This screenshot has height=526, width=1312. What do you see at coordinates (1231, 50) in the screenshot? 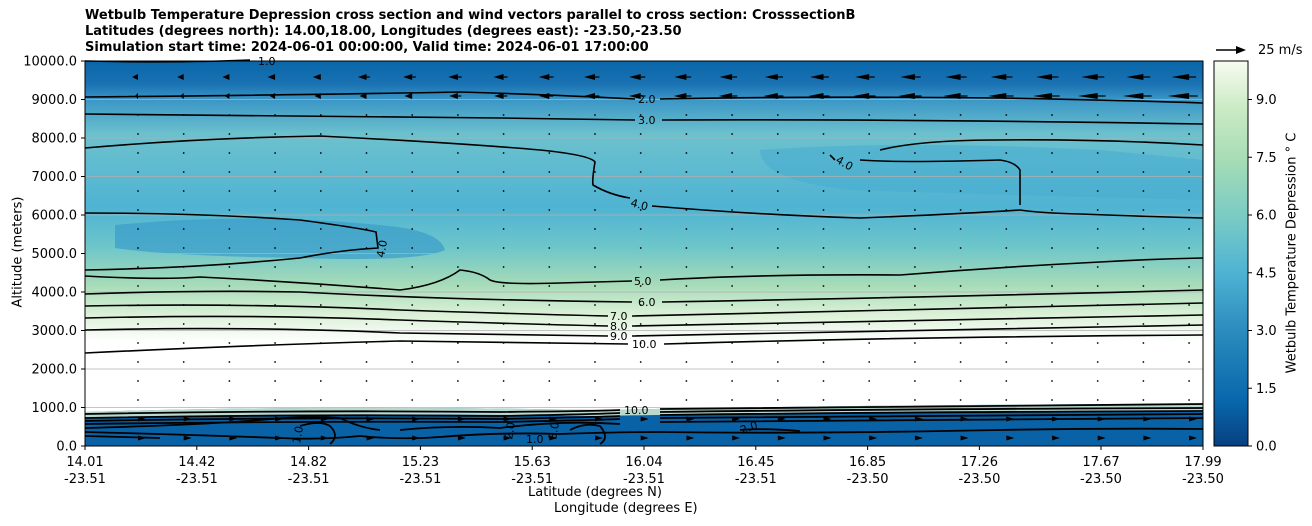
I see `quiver-key-arrow-icon` at bounding box center [1231, 50].